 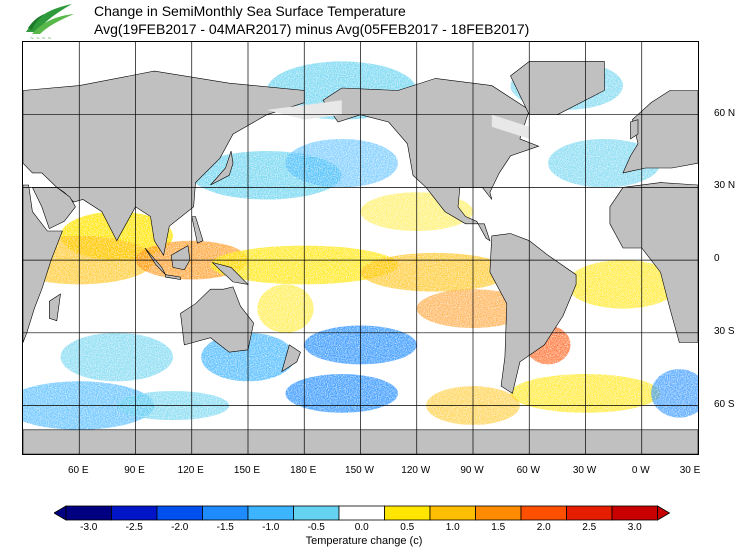 I want to click on colorbar-tick-label: -2.5, so click(x=134, y=527).